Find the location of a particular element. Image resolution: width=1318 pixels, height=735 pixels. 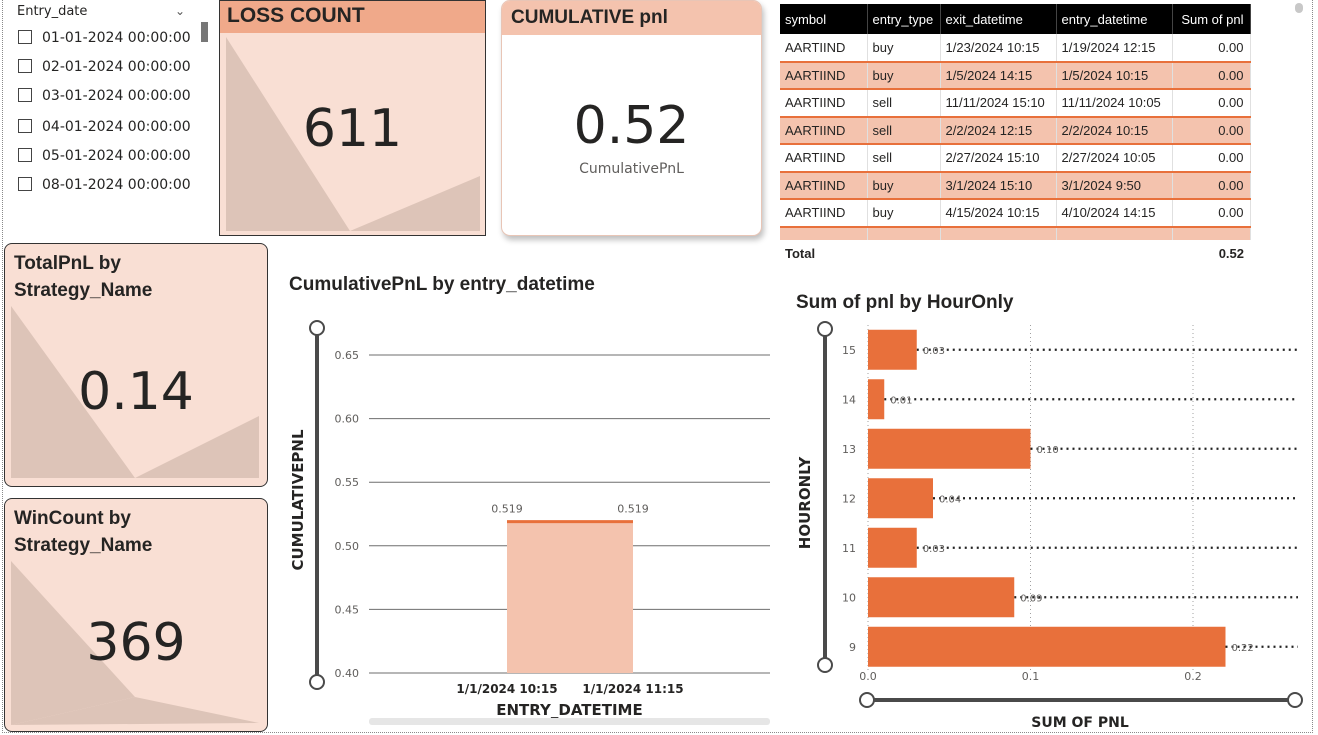

table-cell: 11/11/2024 10:05 is located at coordinates (1114, 103).